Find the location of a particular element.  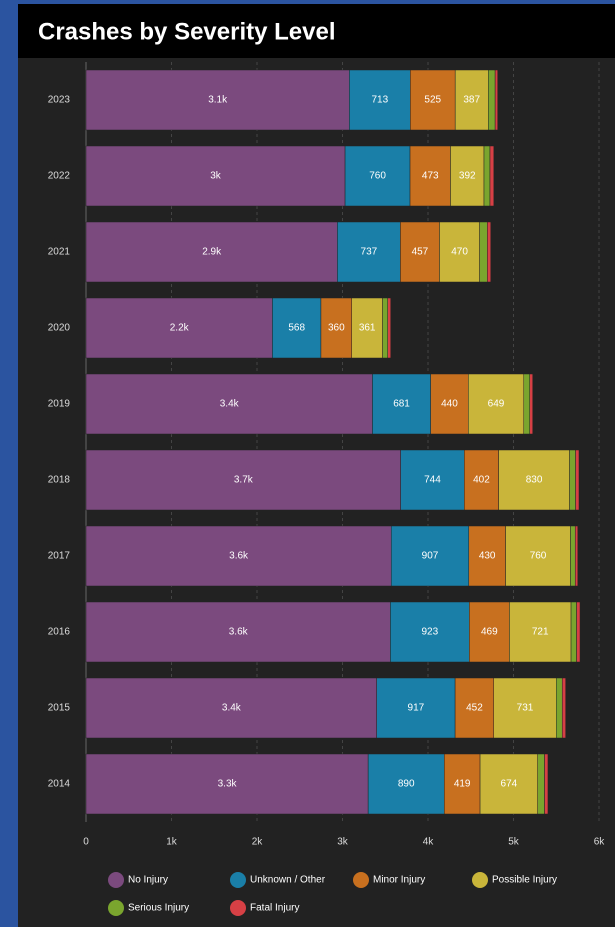

value-label: 2.2k is located at coordinates (180, 328).